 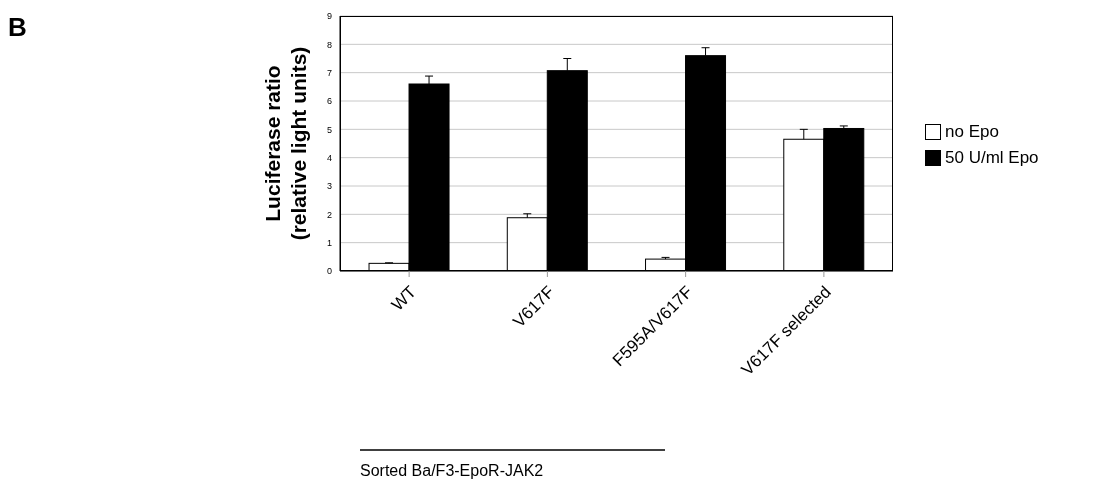 I want to click on y-tick-label: 5, so click(x=329, y=129).